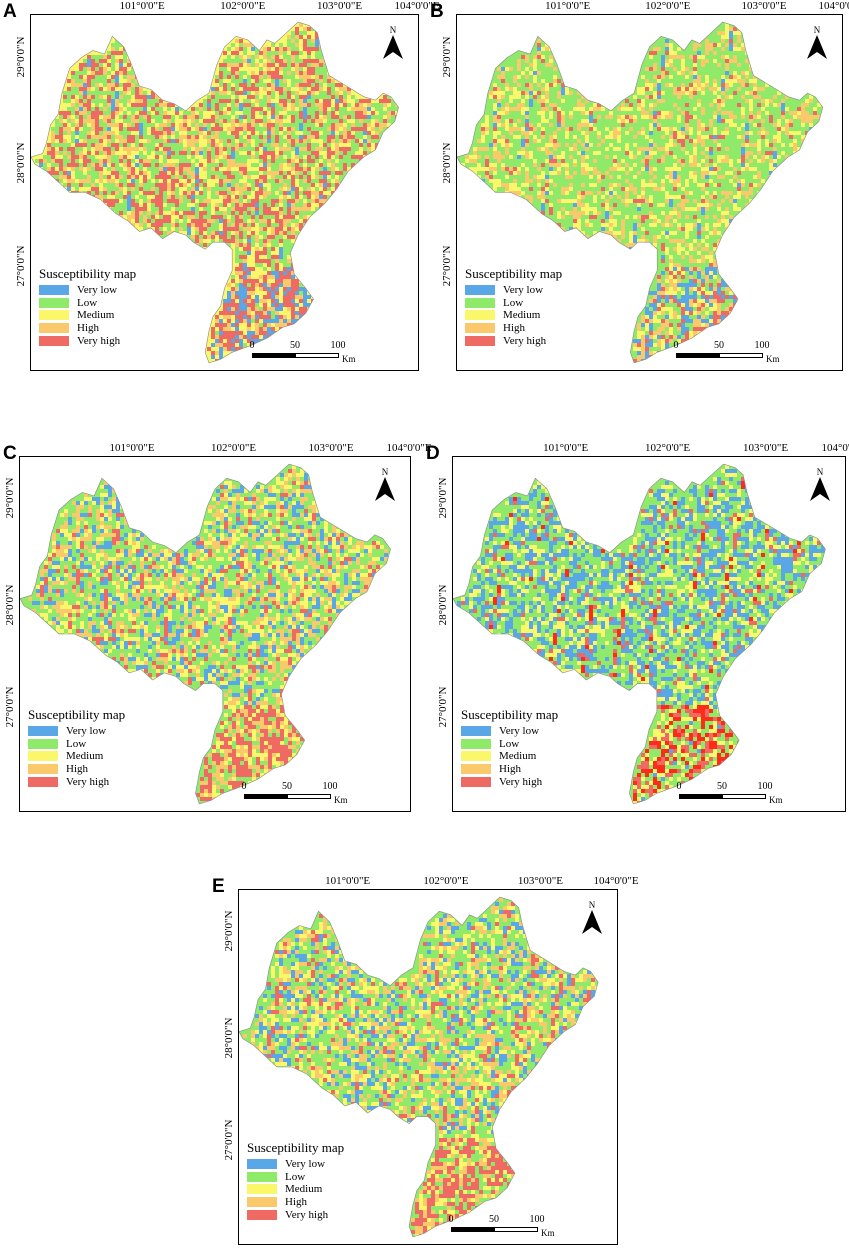  What do you see at coordinates (218, 886) in the screenshot?
I see `panel-letter: E` at bounding box center [218, 886].